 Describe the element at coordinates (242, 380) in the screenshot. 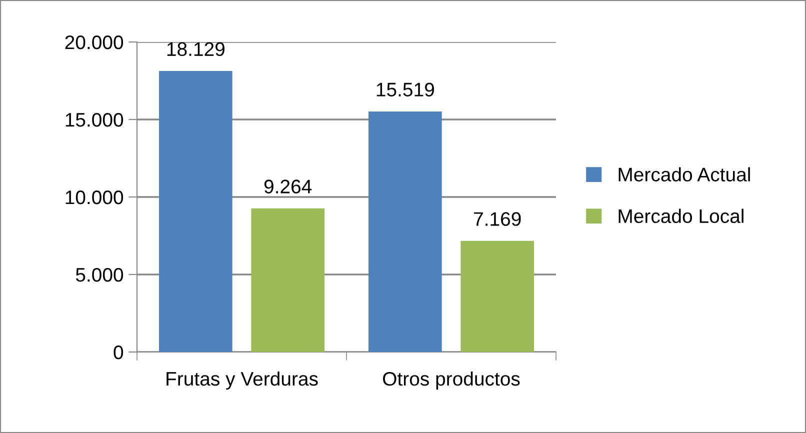

I see `x-tick-label: Frutas y Verduras` at that location.